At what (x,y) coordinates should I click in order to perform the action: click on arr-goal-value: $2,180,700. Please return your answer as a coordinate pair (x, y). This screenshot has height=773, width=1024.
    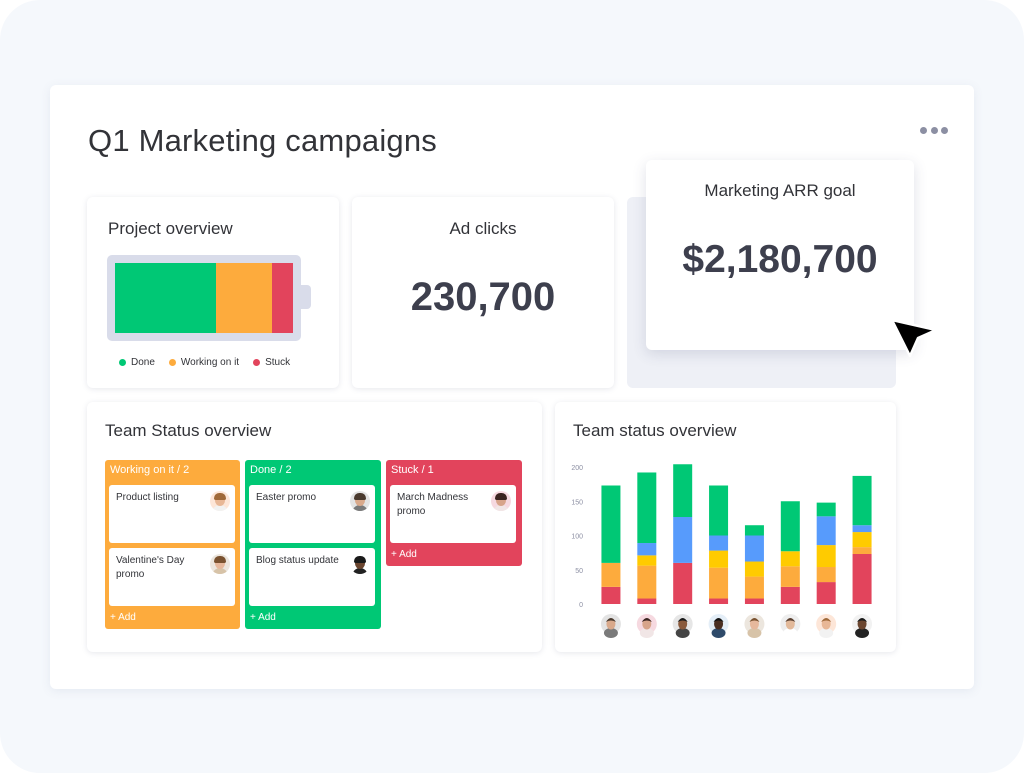
    Looking at the image, I should click on (780, 259).